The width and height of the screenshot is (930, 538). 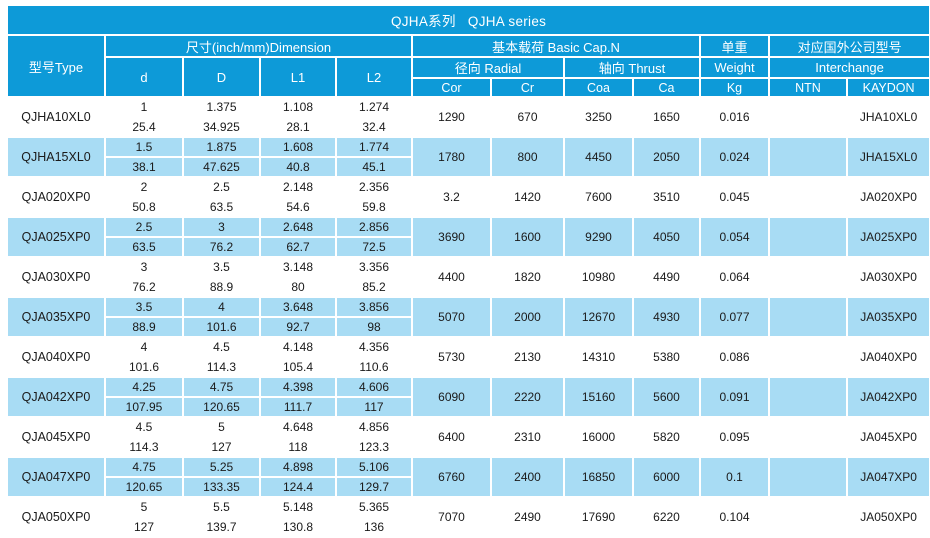 I want to click on header-radial: 径向 Radial, so click(x=488, y=67).